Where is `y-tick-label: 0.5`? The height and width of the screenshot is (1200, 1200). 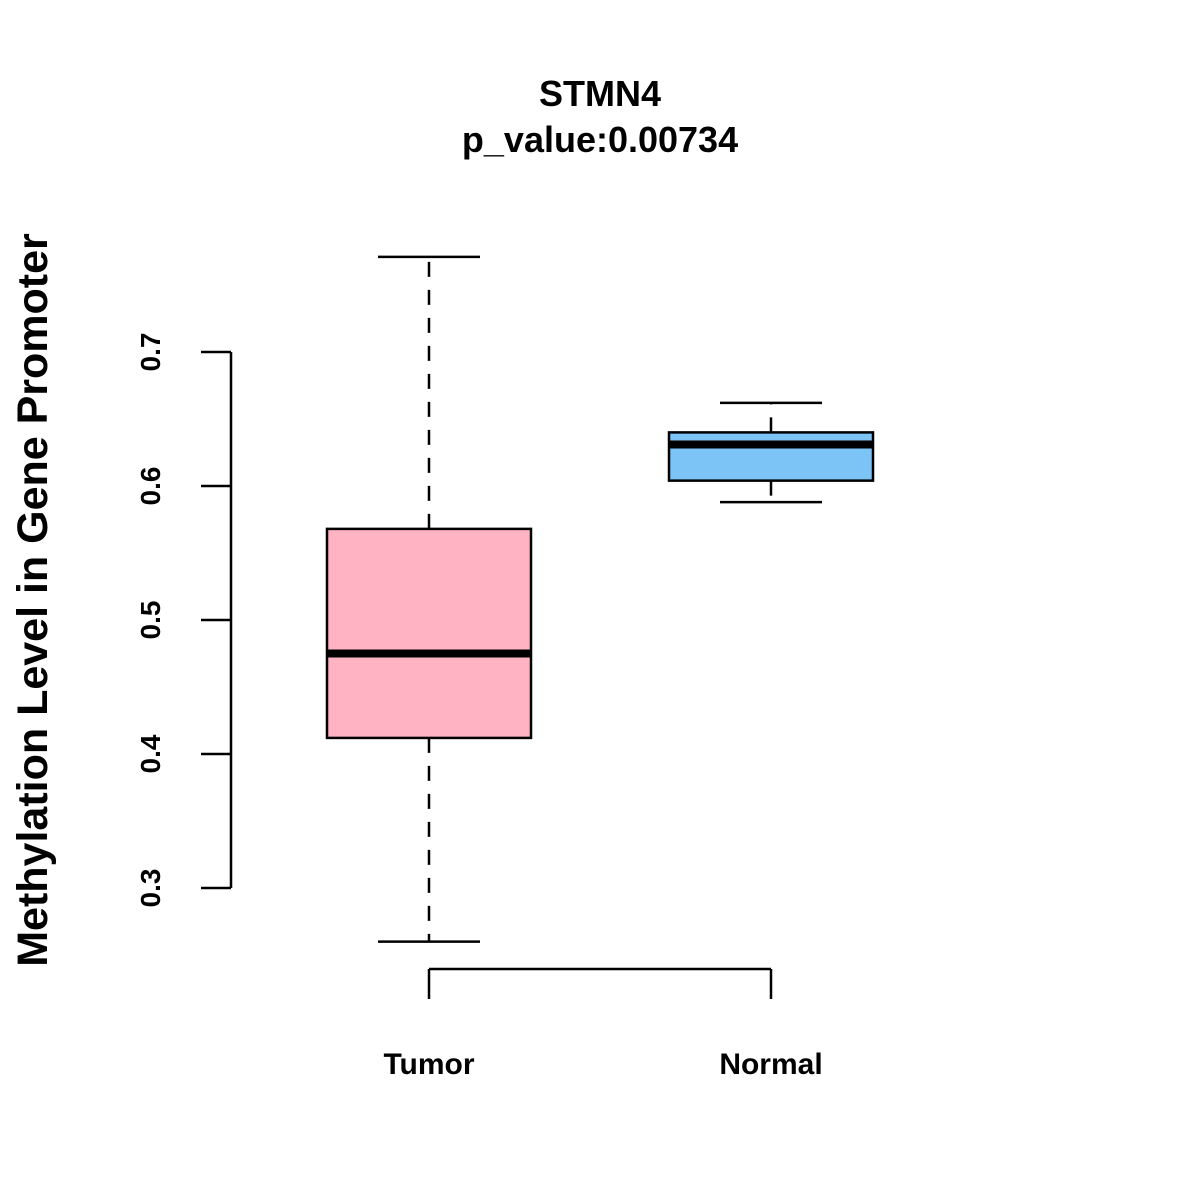
y-tick-label: 0.5 is located at coordinates (150, 620).